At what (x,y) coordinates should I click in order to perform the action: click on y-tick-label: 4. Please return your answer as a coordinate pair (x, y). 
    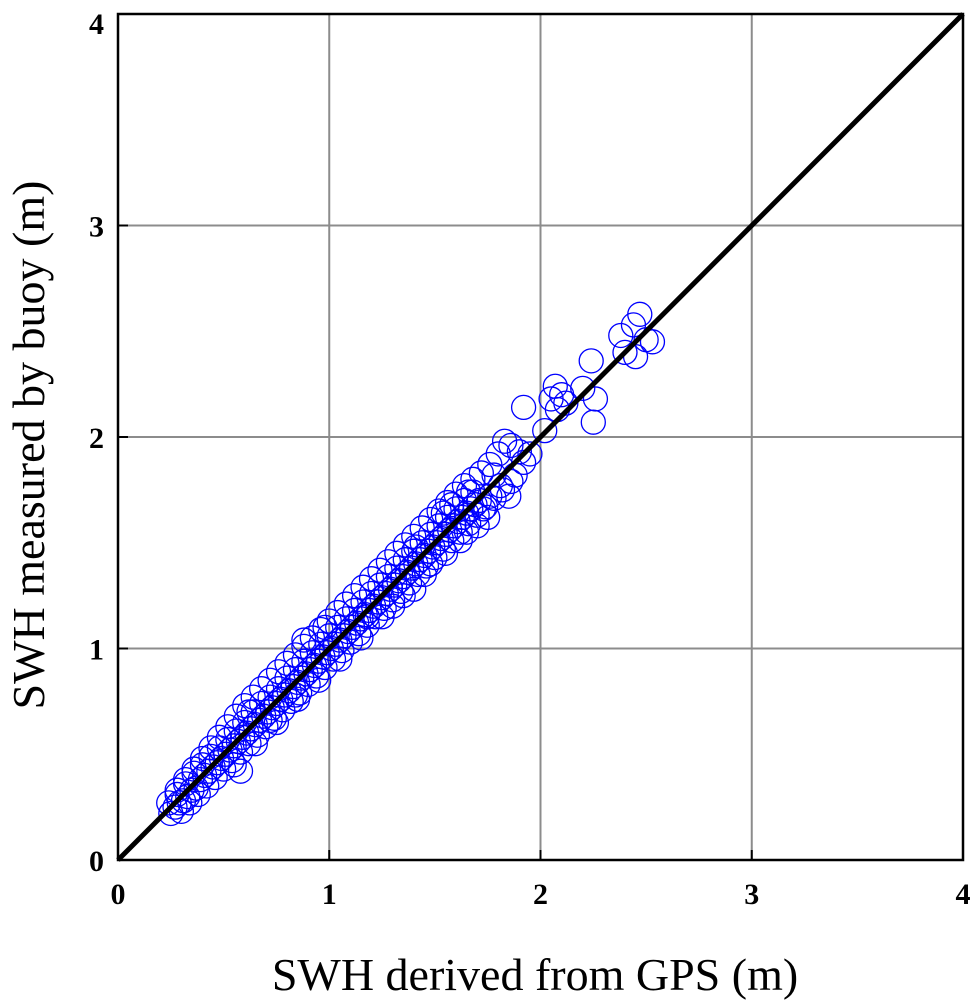
    Looking at the image, I should click on (96, 24).